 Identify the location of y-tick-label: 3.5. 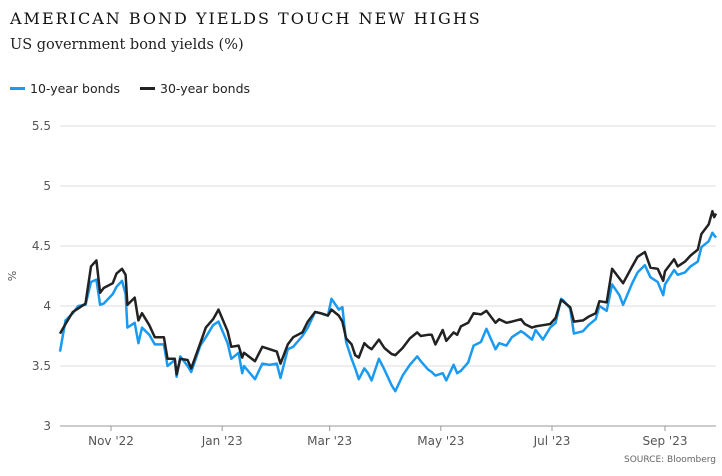
(41, 366).